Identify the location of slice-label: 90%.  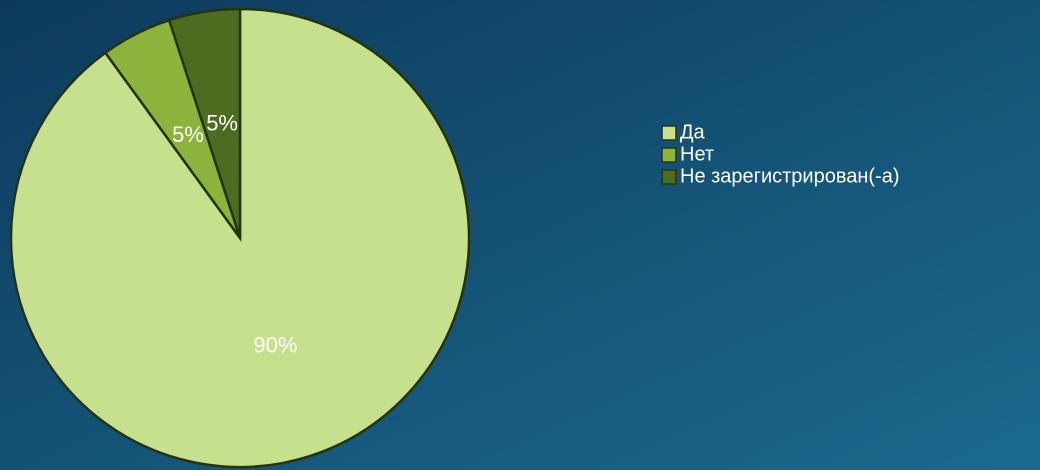
(275, 345).